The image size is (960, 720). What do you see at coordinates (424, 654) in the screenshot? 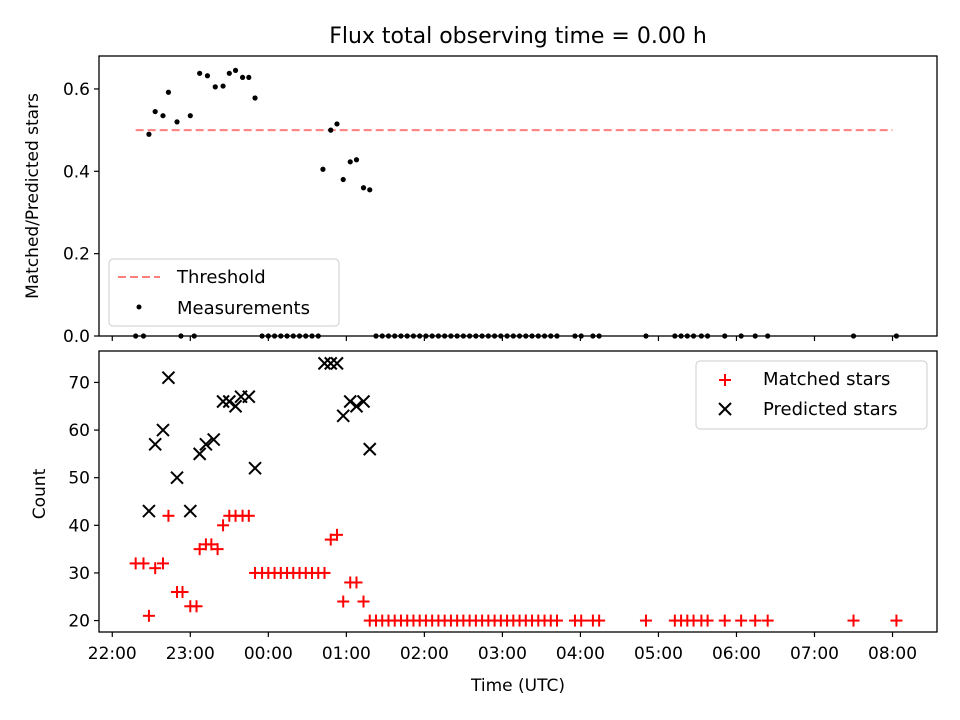
I see `x-tick-label: 02:00` at bounding box center [424, 654].